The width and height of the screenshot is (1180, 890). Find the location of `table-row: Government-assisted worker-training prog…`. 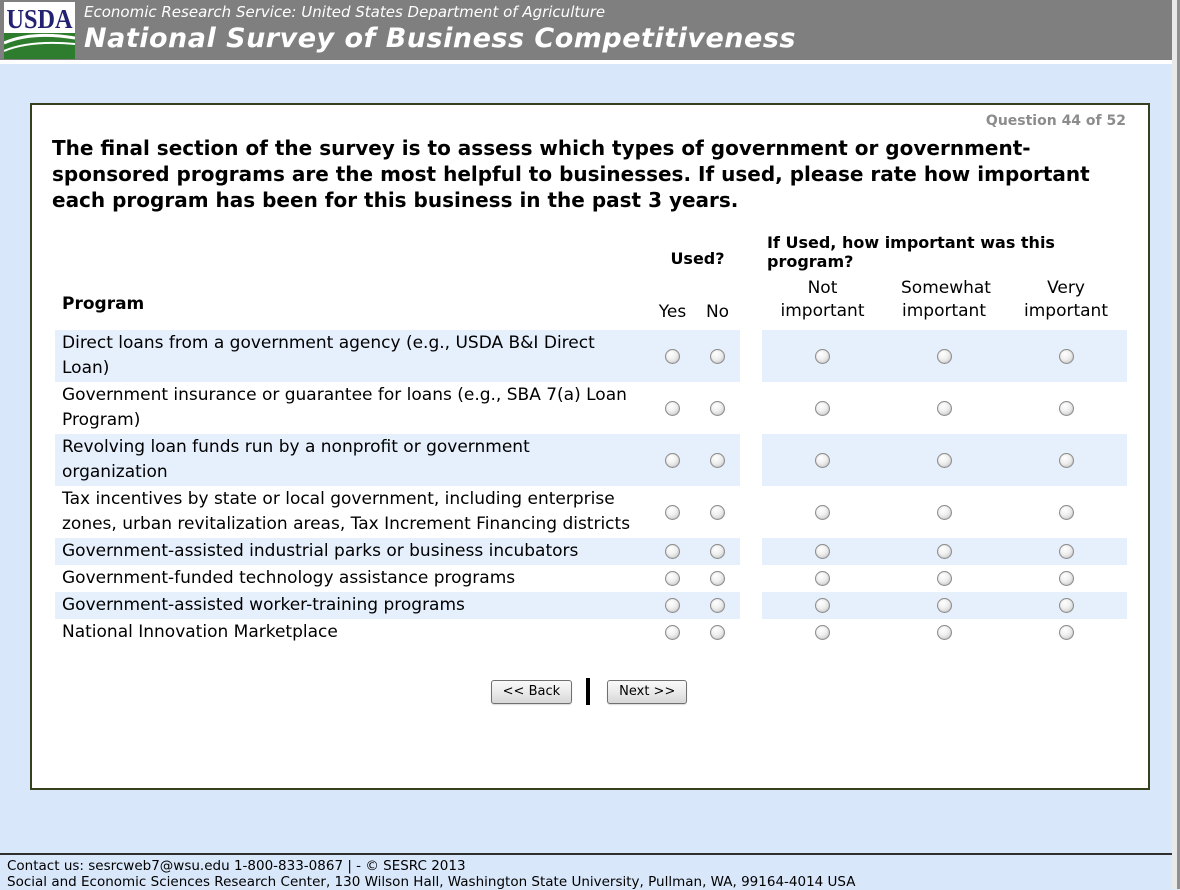

table-row: Government-assisted worker-training prog… is located at coordinates (591, 605).